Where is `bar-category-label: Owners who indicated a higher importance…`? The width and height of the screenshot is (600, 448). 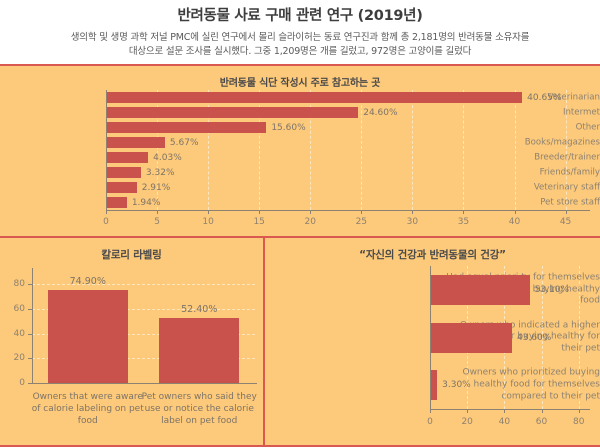 bar-category-label: Owners who indicated a higher importance… is located at coordinates (523, 337).